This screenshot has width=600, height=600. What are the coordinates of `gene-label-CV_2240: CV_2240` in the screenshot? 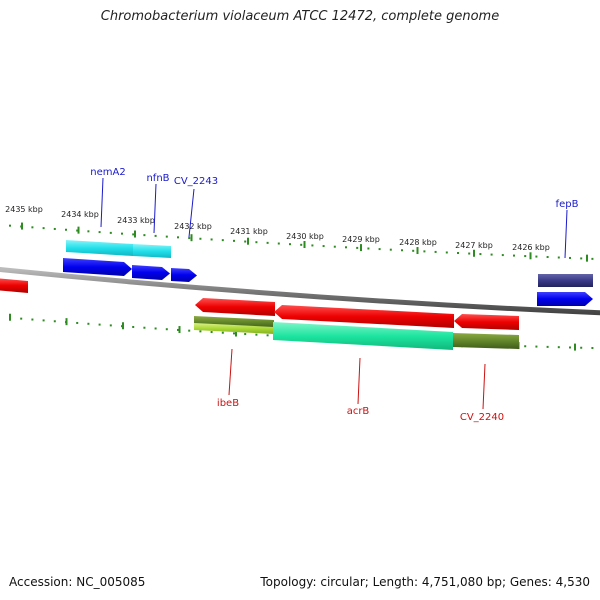 It's located at (482, 417).